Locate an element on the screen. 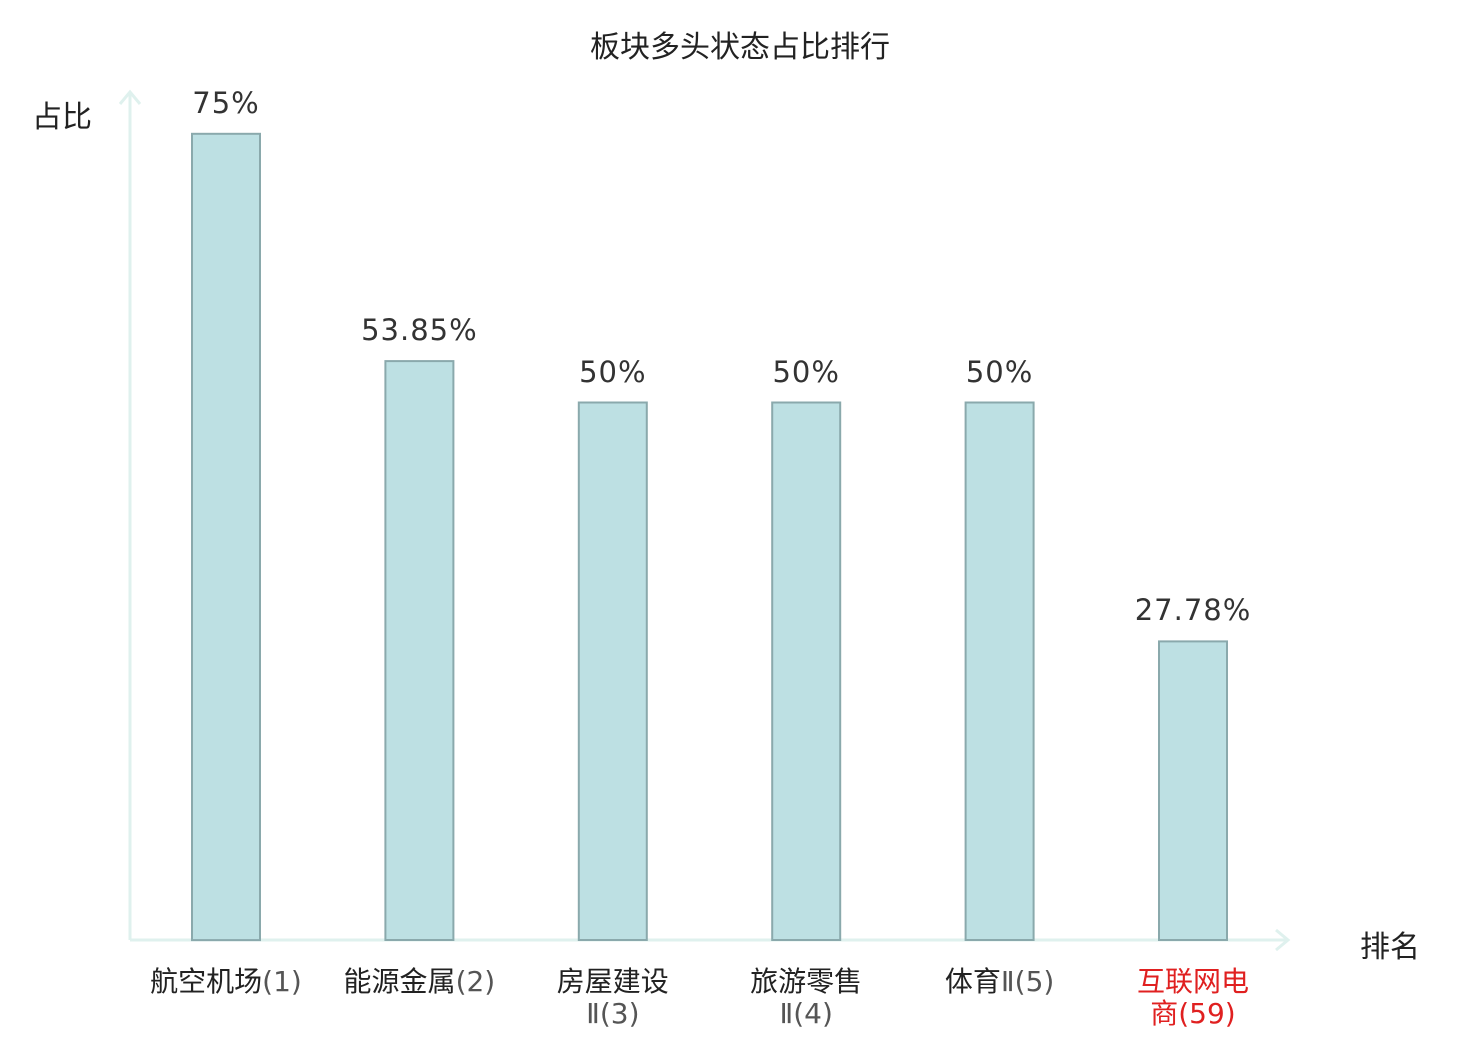 Image resolution: width=1480 pixels, height=1040 pixels. x-tick-rank: Ⅱ(5) is located at coordinates (1027, 981).